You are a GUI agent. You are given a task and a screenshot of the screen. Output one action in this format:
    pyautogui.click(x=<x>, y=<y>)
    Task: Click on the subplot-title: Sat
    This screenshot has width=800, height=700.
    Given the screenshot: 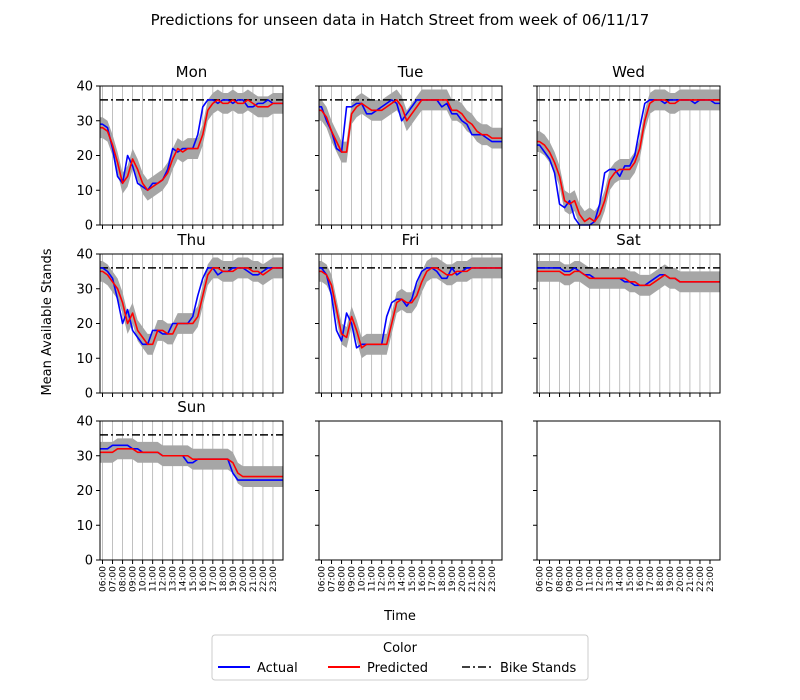 What is the action you would take?
    pyautogui.click(x=628, y=240)
    